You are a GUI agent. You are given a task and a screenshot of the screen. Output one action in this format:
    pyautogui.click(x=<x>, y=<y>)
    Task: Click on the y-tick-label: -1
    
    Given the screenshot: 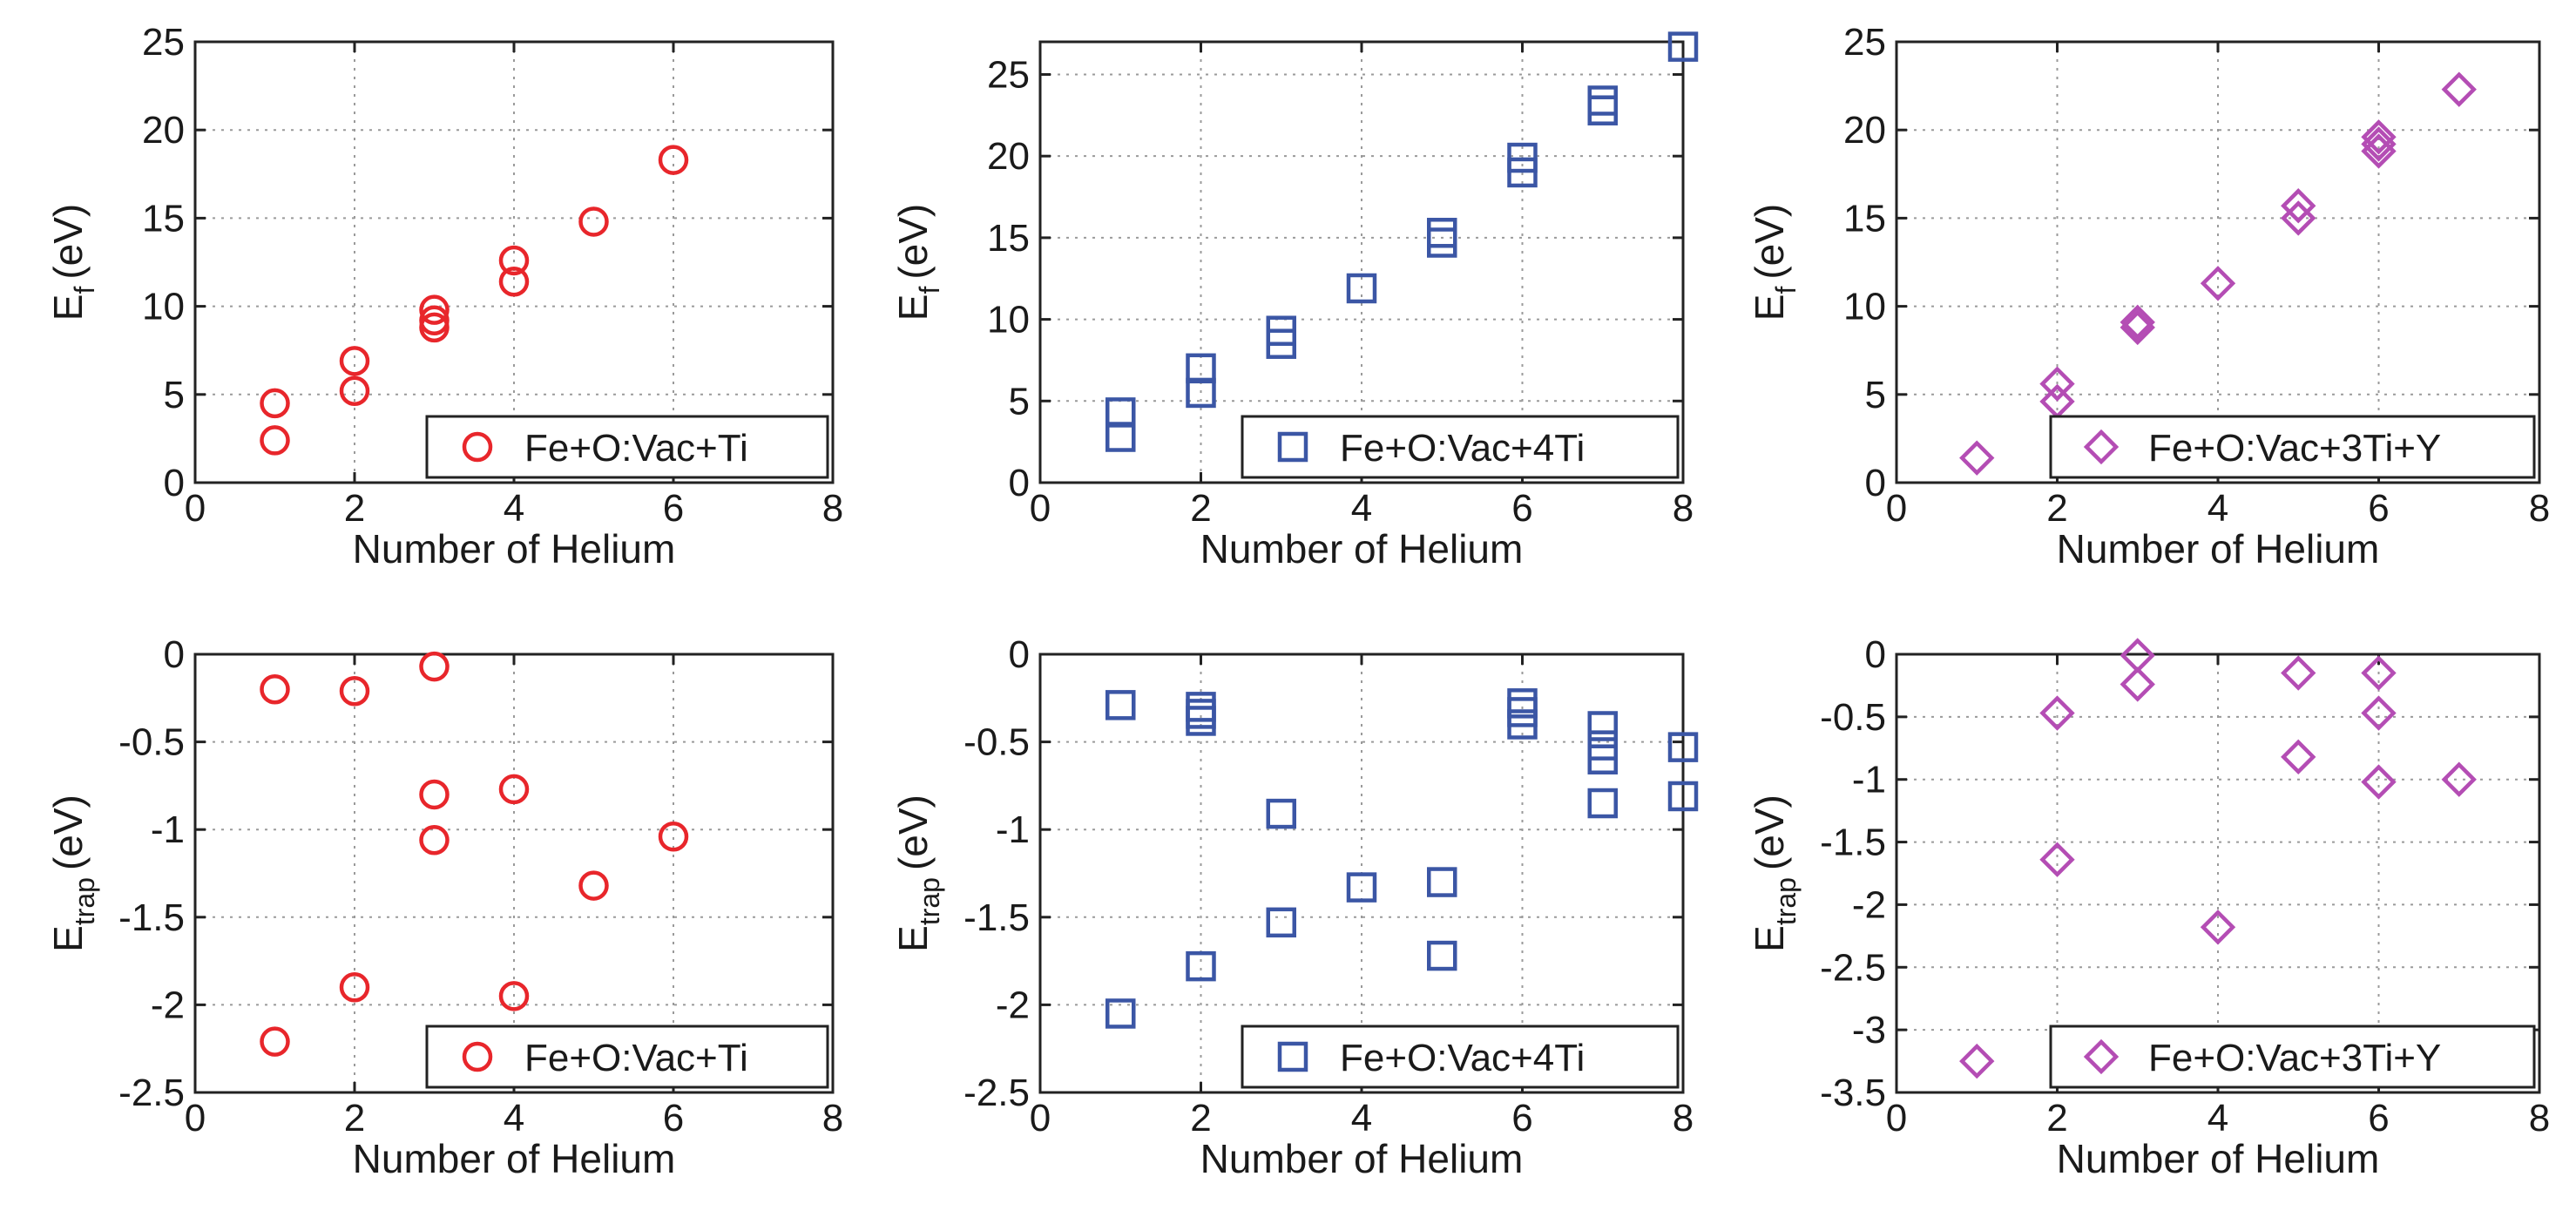 What is the action you would take?
    pyautogui.click(x=168, y=829)
    